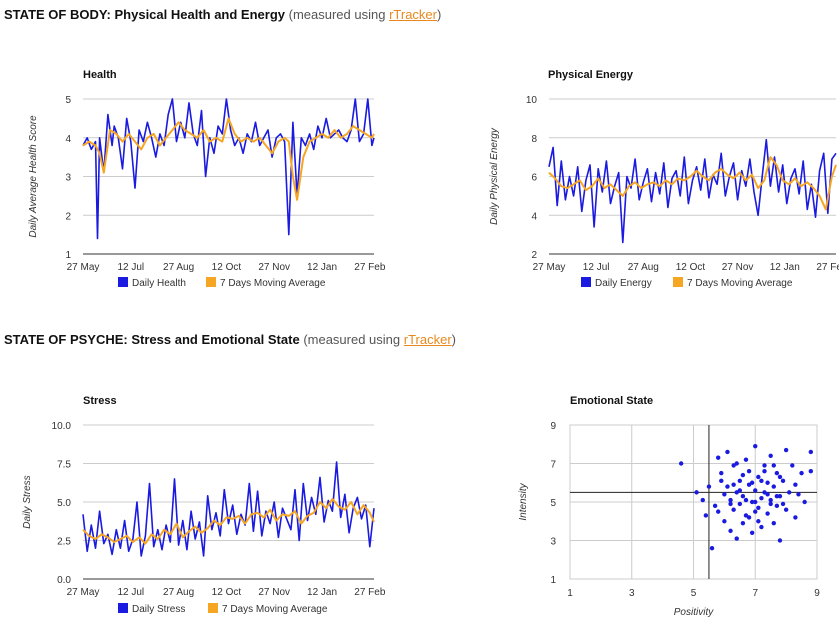  What do you see at coordinates (64, 580) in the screenshot?
I see `y-tick-label: 0.0` at bounding box center [64, 580].